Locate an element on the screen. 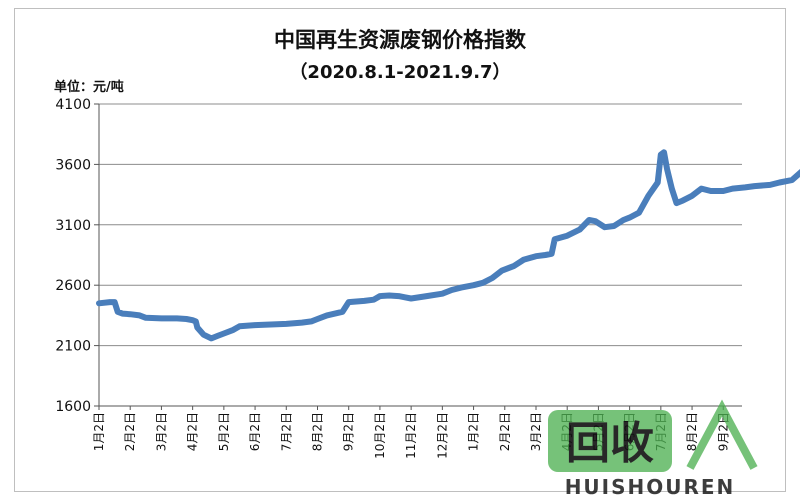 This screenshot has height=500, width=800. xtick-label: 9月2日 is located at coordinates (349, 431).